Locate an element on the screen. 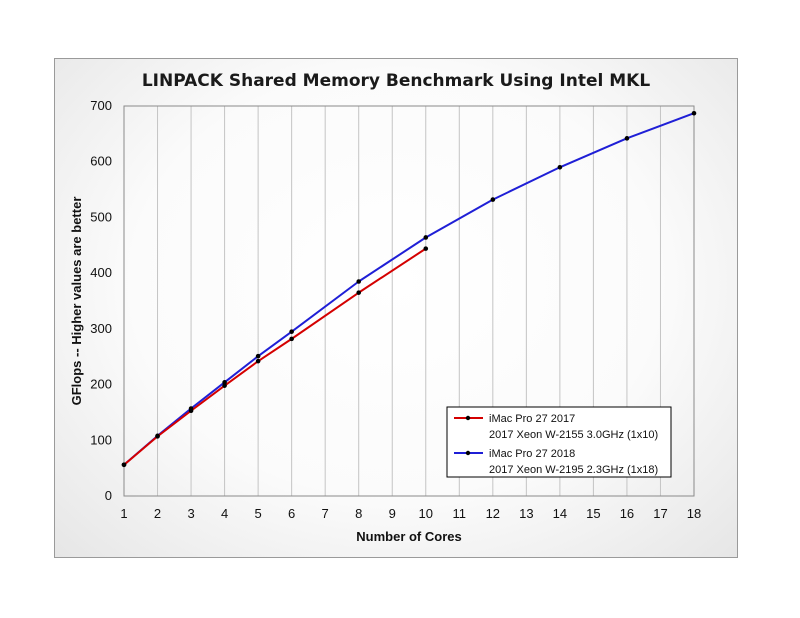  x-tick-label: 9 is located at coordinates (392, 513).